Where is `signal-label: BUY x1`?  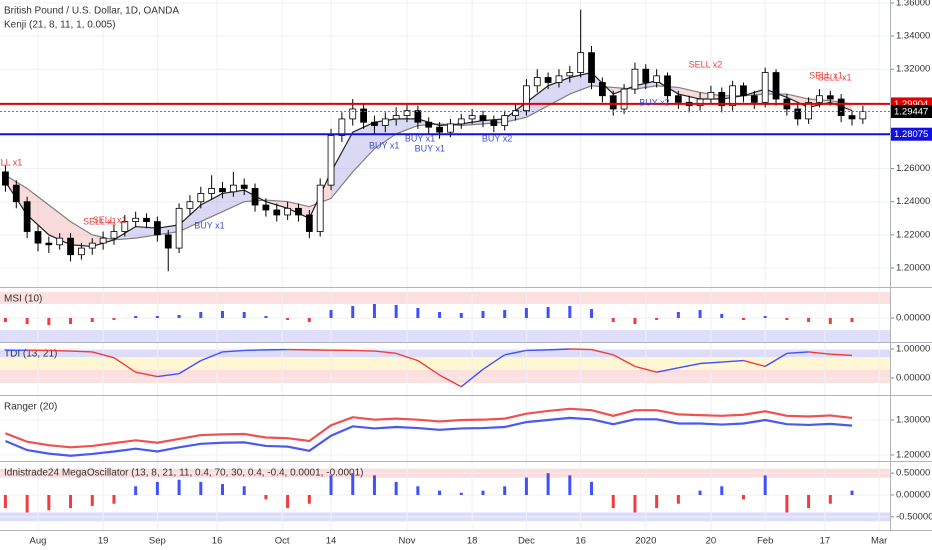 signal-label: BUY x1 is located at coordinates (384, 145).